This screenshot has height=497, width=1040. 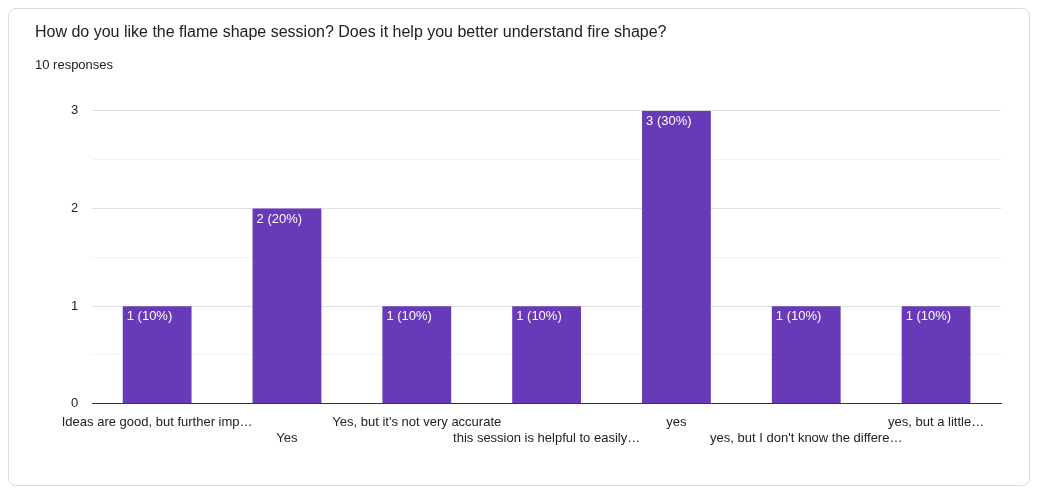 What do you see at coordinates (279, 218) in the screenshot?
I see `data-label: 2 (20%)` at bounding box center [279, 218].